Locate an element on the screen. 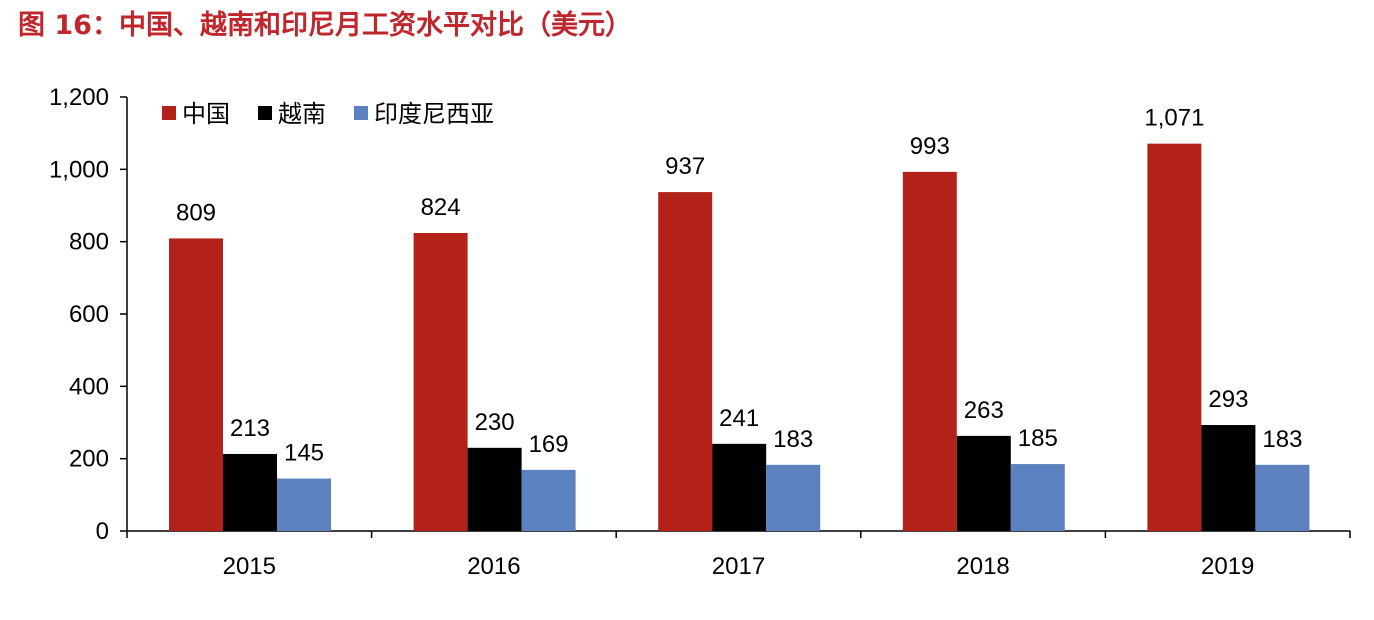 This screenshot has height=620, width=1374. figure-title: 图 16：中国、越南和印尼月工资水平对比（美元） is located at coordinates (325, 25).